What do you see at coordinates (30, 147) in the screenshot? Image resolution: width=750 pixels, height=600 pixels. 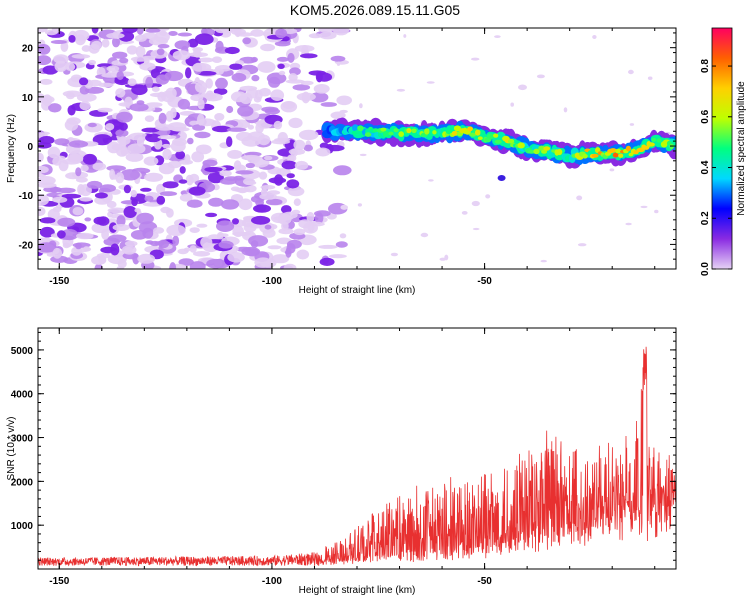 I see `y-tick-label: 0` at bounding box center [30, 147].